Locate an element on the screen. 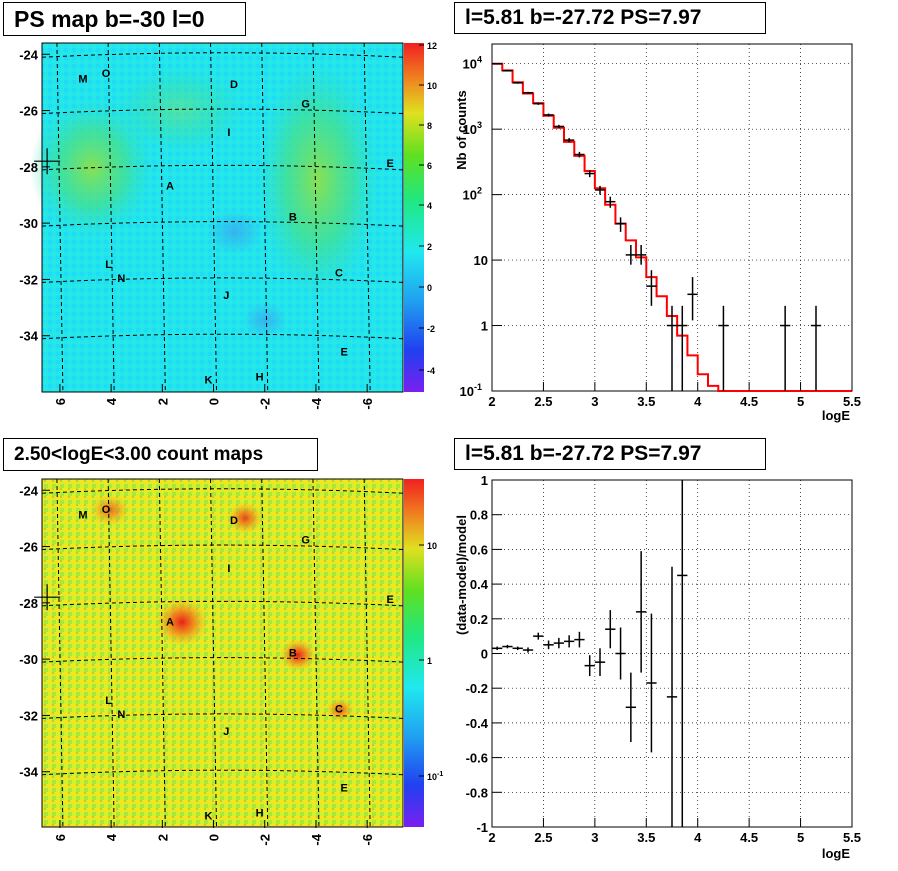  residual-y-tick-label: 0.4 is located at coordinates (479, 584).